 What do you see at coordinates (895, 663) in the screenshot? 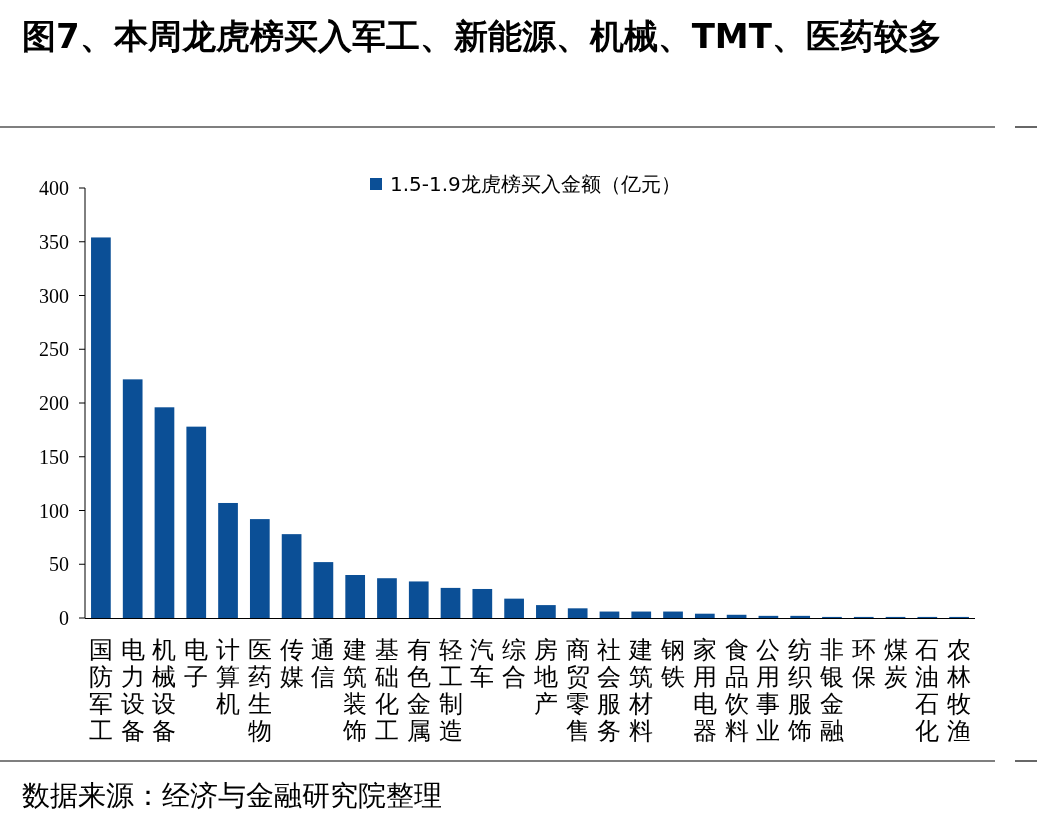
I see `x-tick-label: 煤炭` at bounding box center [895, 663].